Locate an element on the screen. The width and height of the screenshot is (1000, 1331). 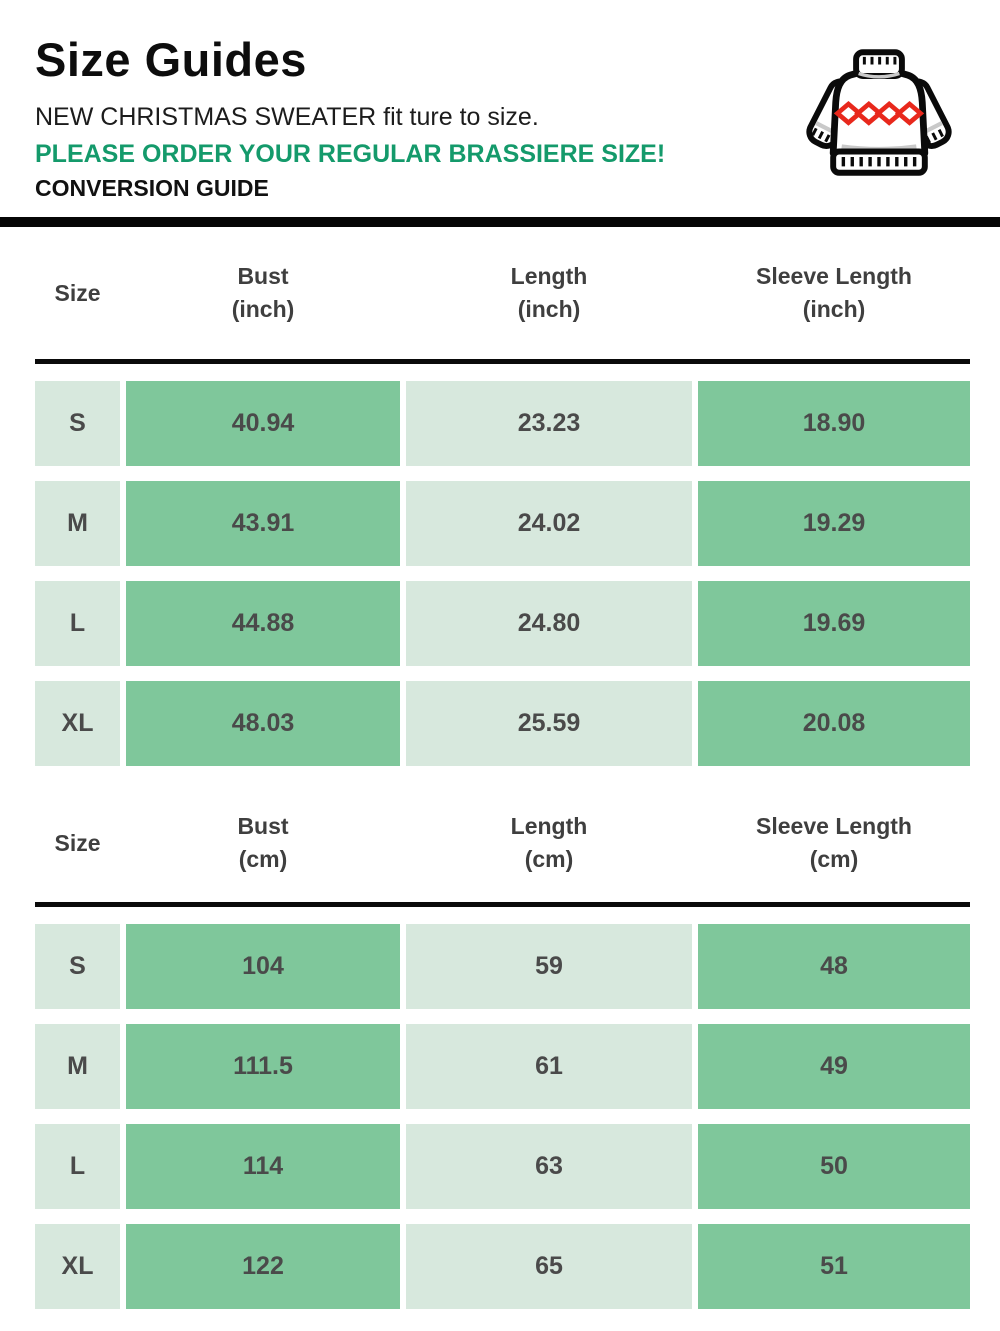
table-row: L 44.88 24.80 19.69 is located at coordinates (502, 624).